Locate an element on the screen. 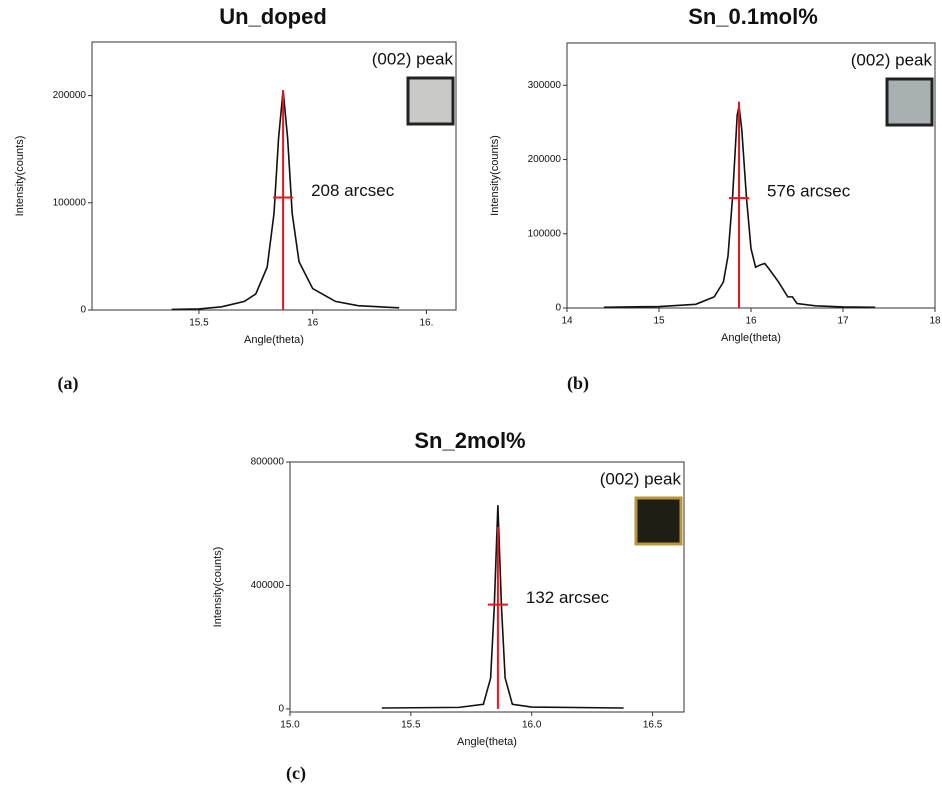  chart-title: Sn_0.1mol% is located at coordinates (753, 16).